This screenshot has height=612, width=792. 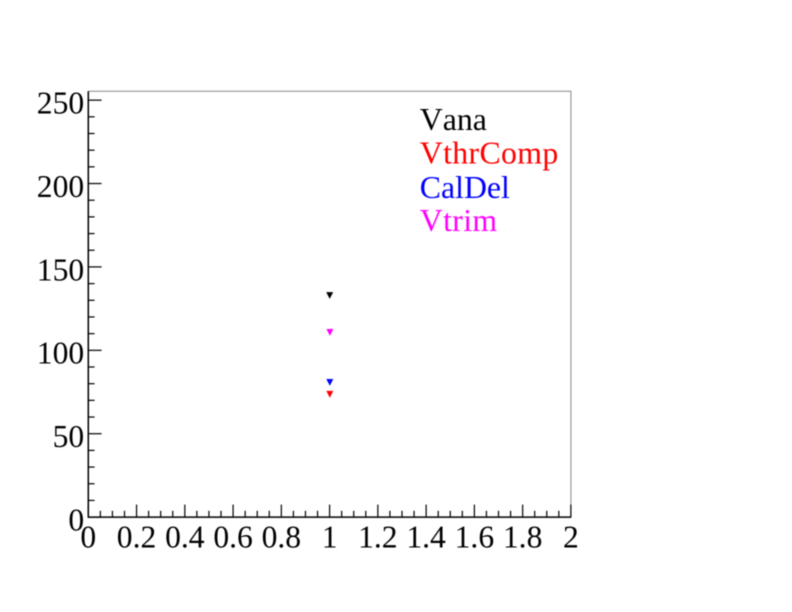 What do you see at coordinates (330, 537) in the screenshot?
I see `svg-text: 1` at bounding box center [330, 537].